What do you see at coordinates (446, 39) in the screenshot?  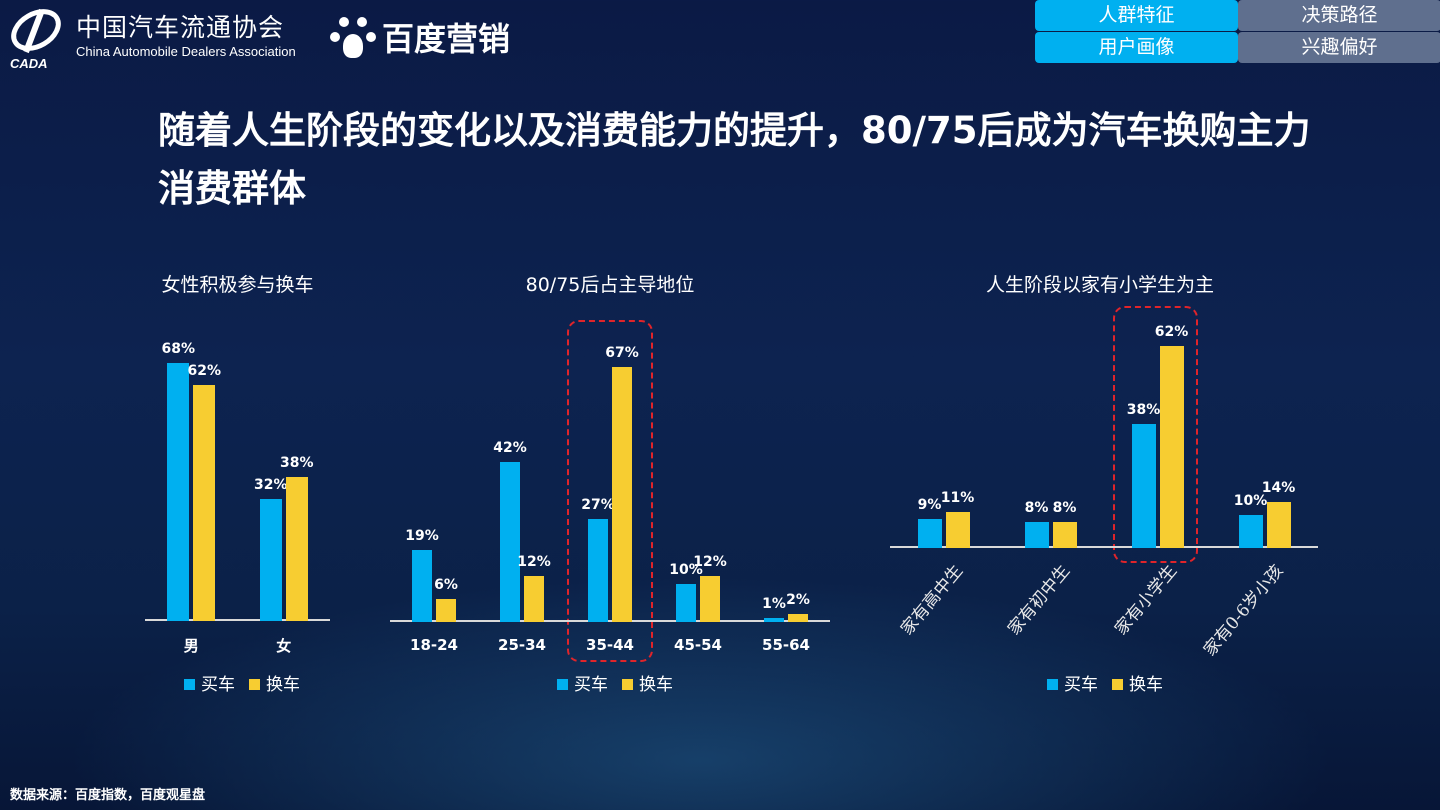 I see `baidu-brand-text: 百度营销` at bounding box center [446, 39].